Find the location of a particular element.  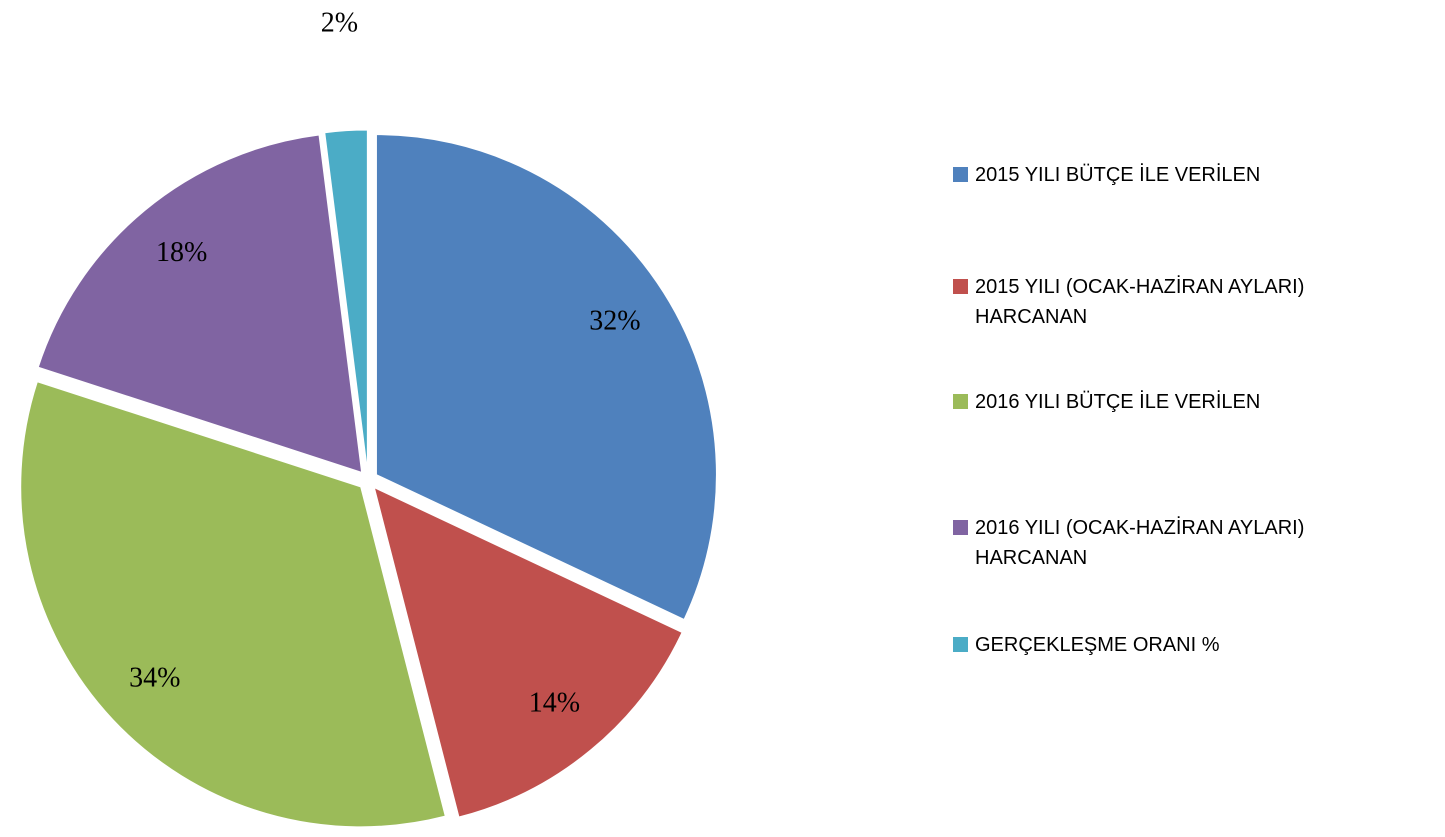

legend-label: 2016 YILI BÜTÇE İLE VERİLEN is located at coordinates (1118, 402).